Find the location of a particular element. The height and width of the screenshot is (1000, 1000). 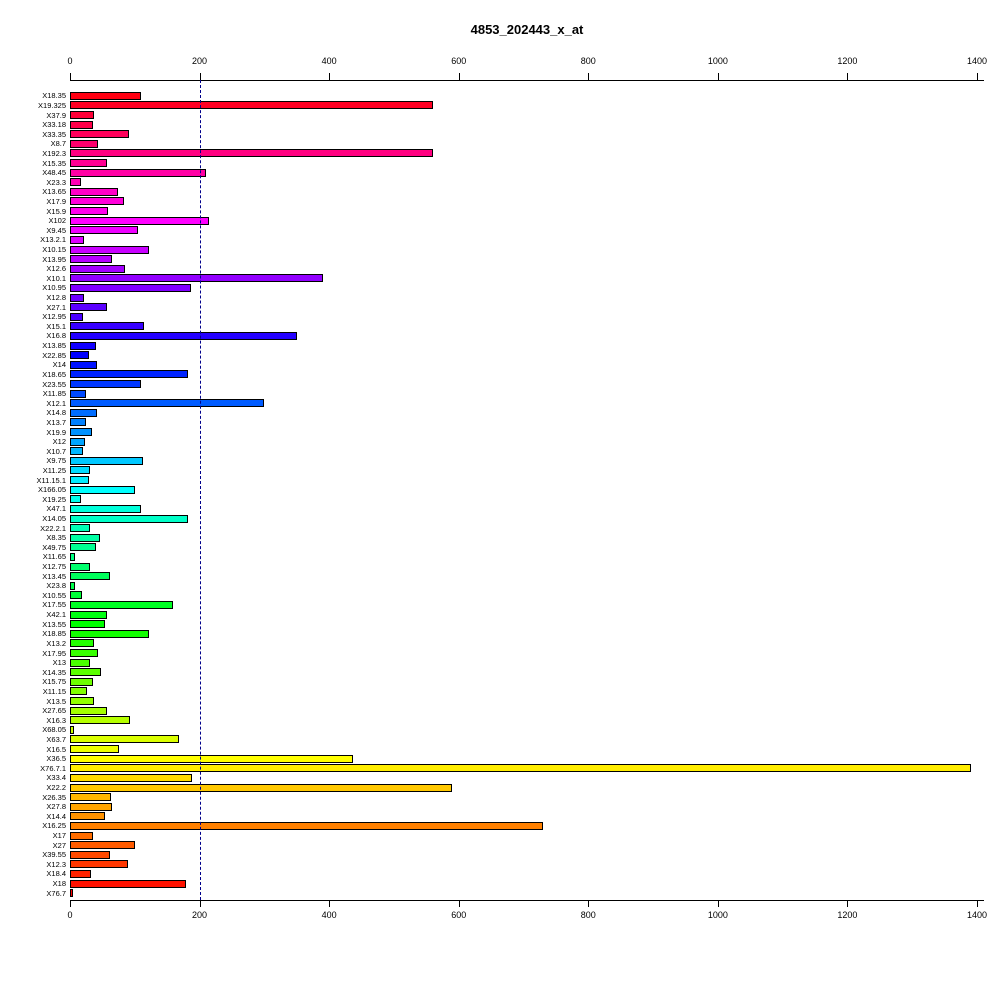

category-label: X17.95 is located at coordinates (54, 653).